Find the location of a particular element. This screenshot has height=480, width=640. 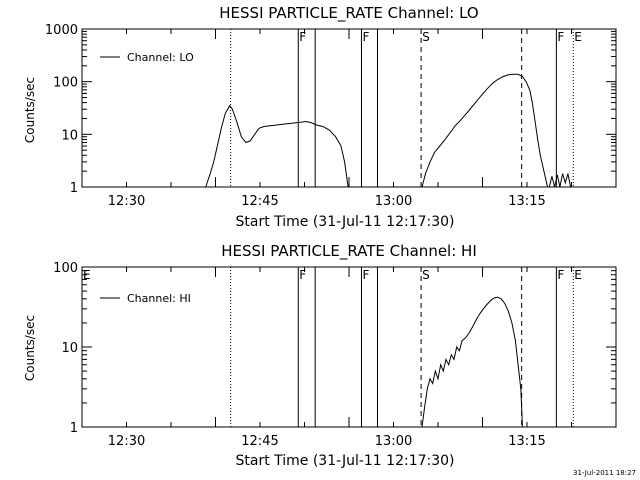

hi-y-tick-label: 10 is located at coordinates (69, 348).